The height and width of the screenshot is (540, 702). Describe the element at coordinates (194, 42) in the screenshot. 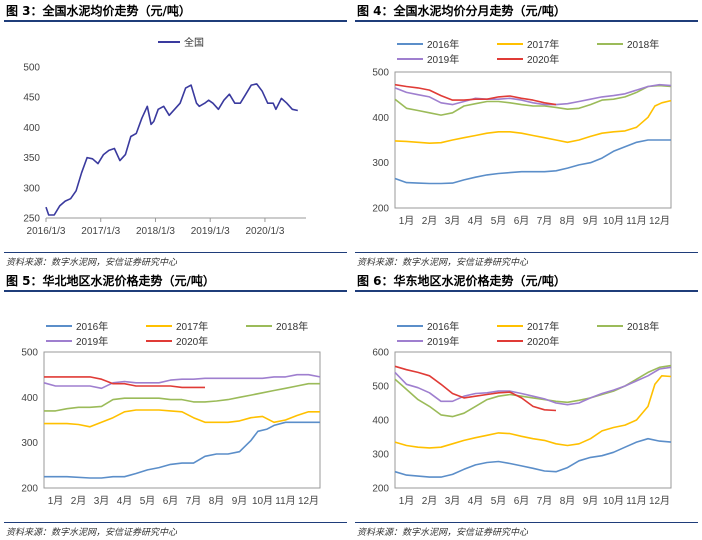

I see `legend-label: 全国` at that location.